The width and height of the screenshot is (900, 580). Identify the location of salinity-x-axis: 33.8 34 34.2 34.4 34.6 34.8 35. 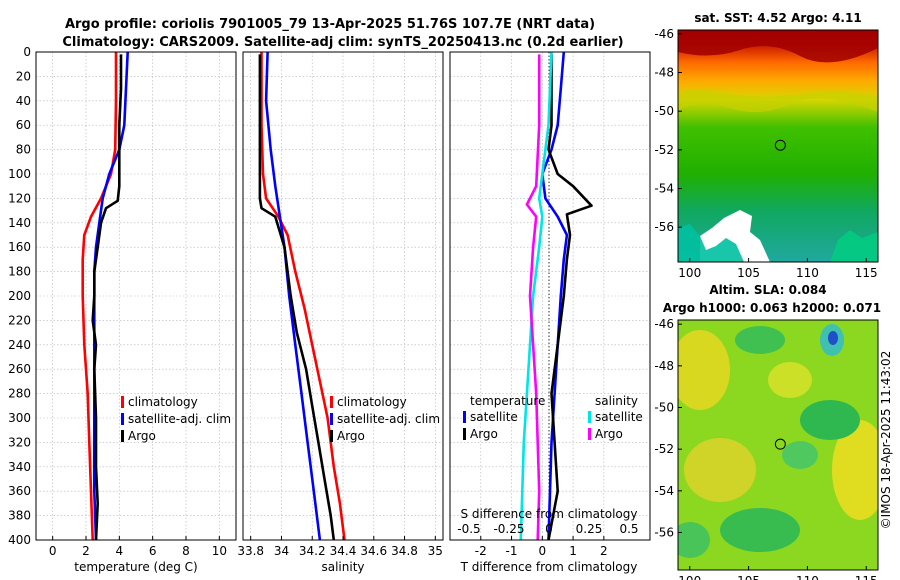
(340, 547).